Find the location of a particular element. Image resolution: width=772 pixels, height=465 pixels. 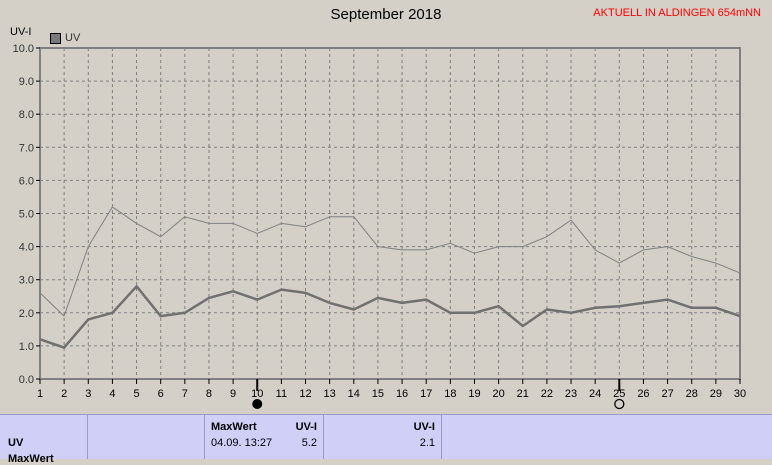

max-value: 5.2 is located at coordinates (309, 443).